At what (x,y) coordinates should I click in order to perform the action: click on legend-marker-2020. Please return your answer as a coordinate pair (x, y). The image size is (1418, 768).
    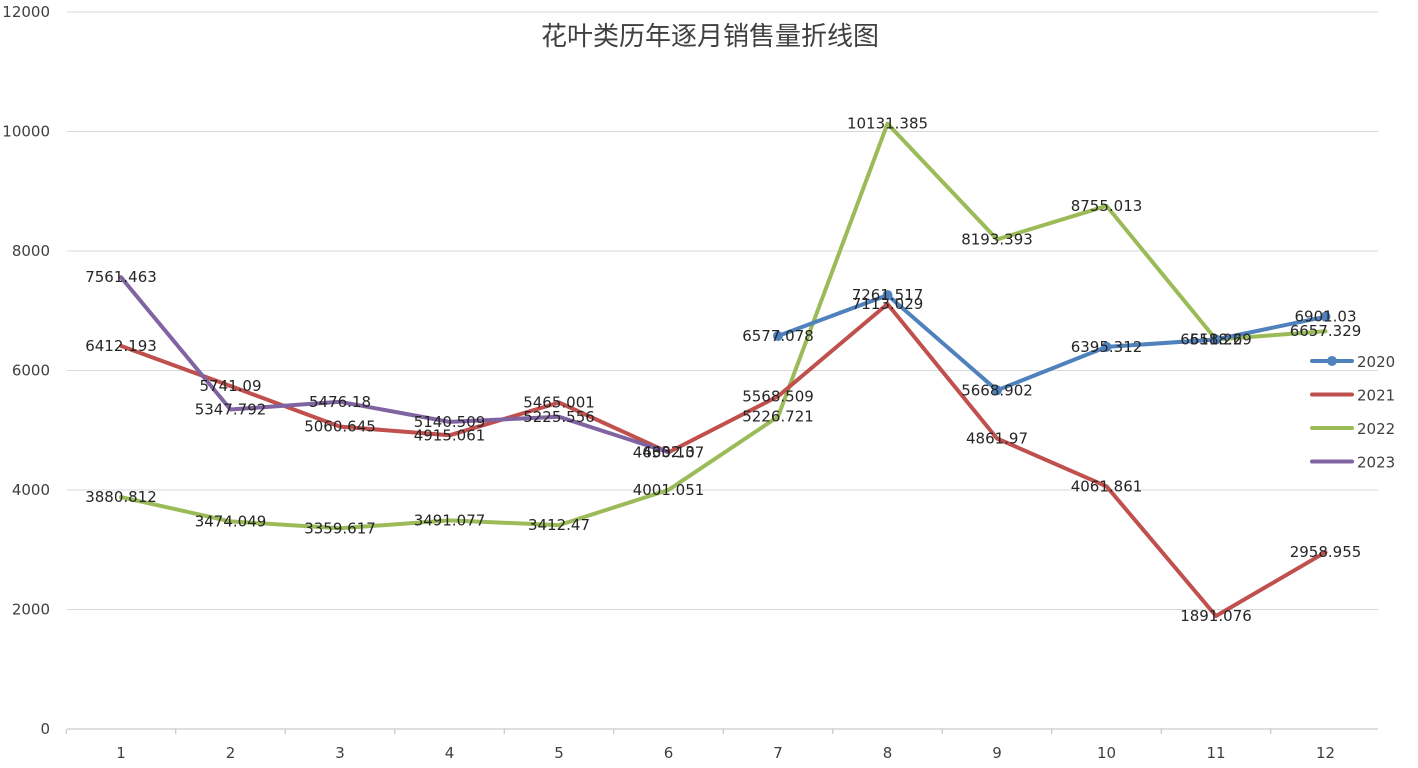
    Looking at the image, I should click on (1332, 361).